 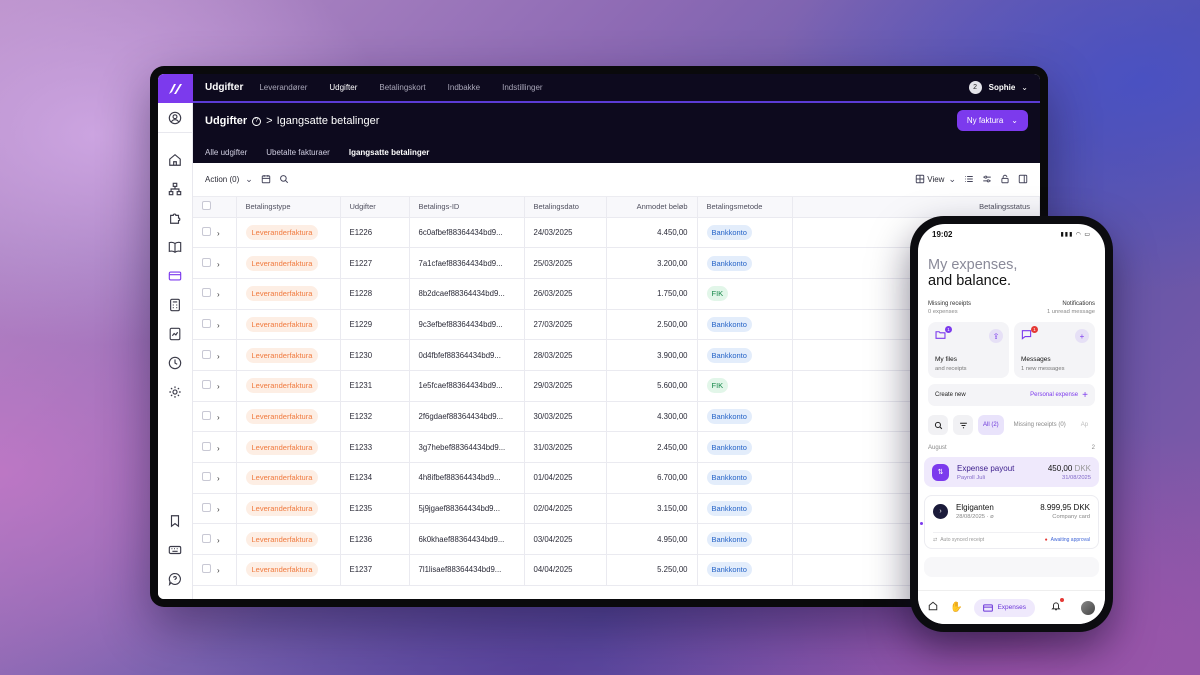 What do you see at coordinates (175, 362) in the screenshot?
I see `clock-icon` at bounding box center [175, 362].